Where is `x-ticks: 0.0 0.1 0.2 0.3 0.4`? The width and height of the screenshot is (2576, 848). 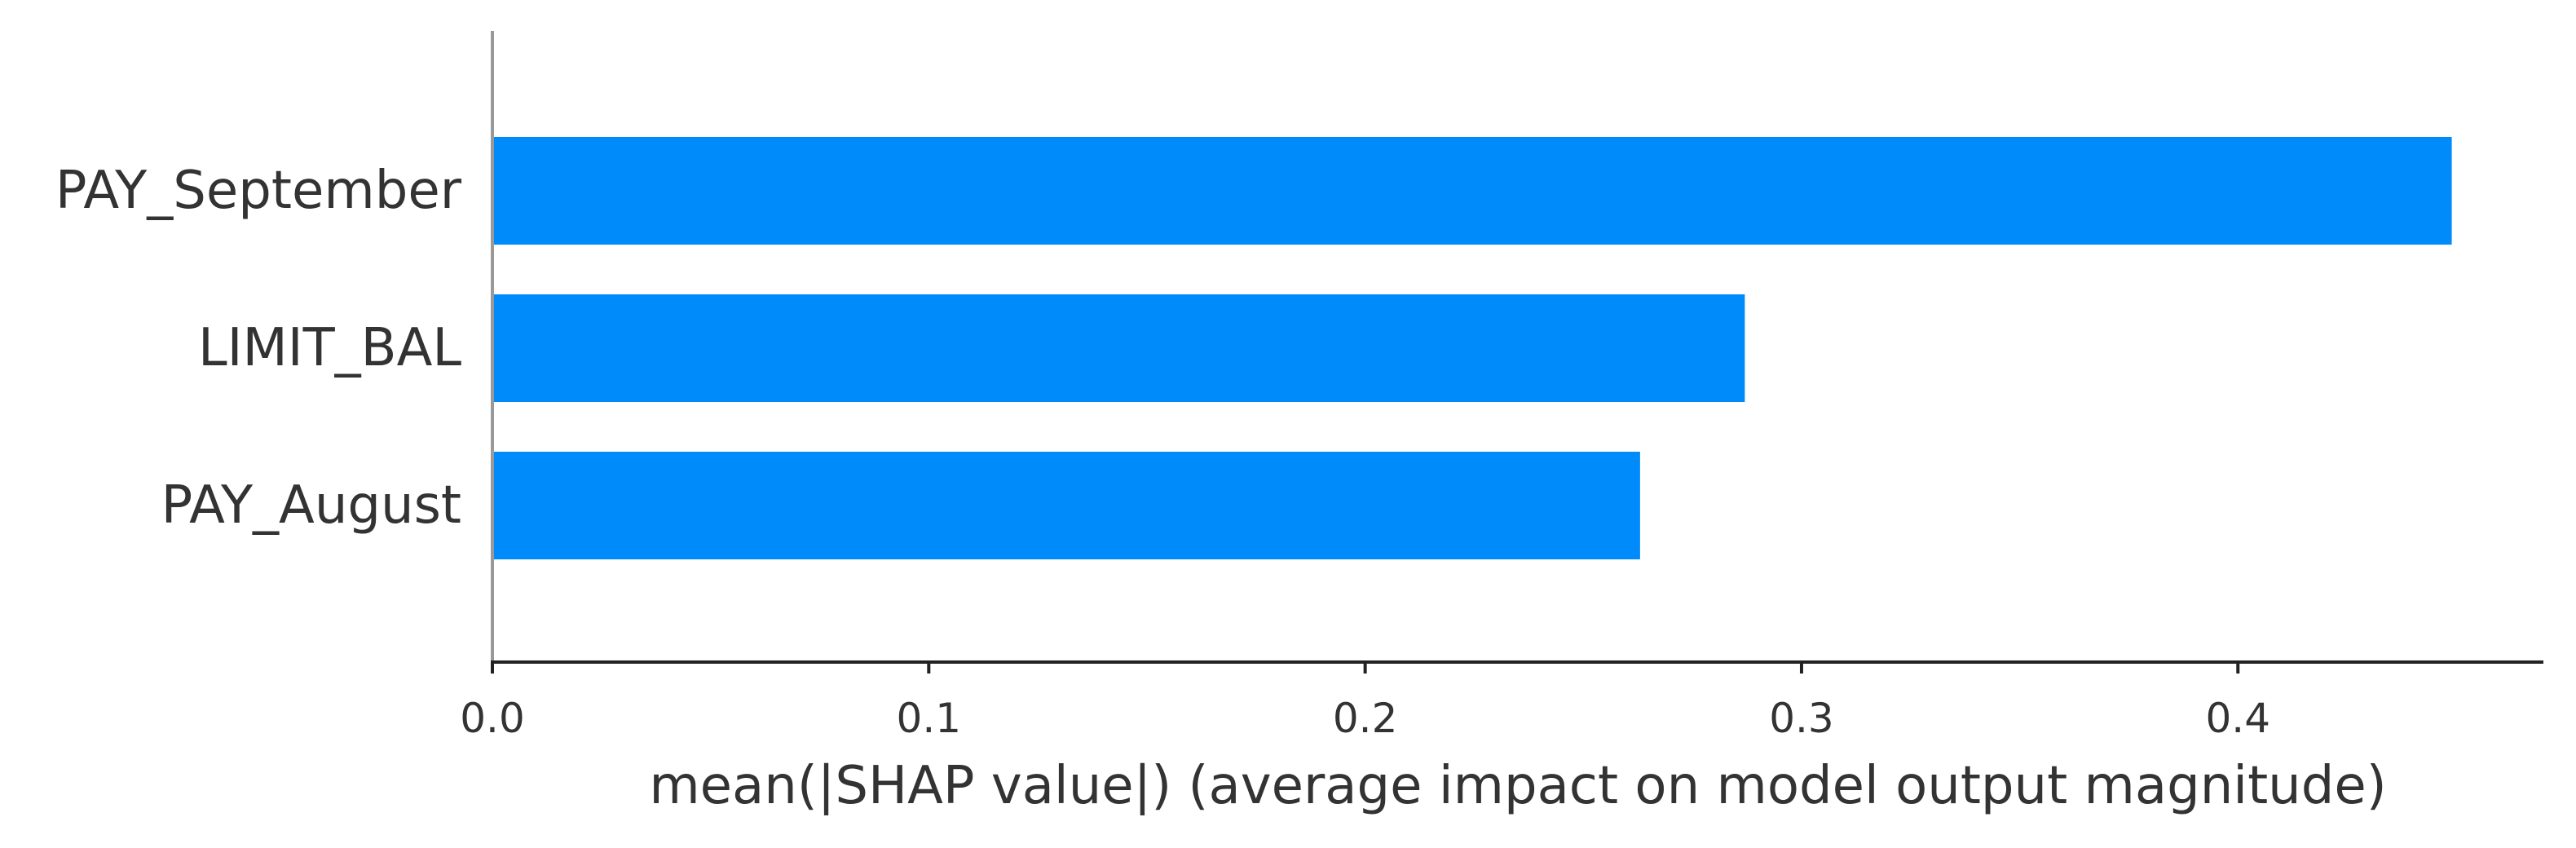
x-ticks: 0.0 0.1 0.2 0.3 0.4 is located at coordinates (1365, 702).